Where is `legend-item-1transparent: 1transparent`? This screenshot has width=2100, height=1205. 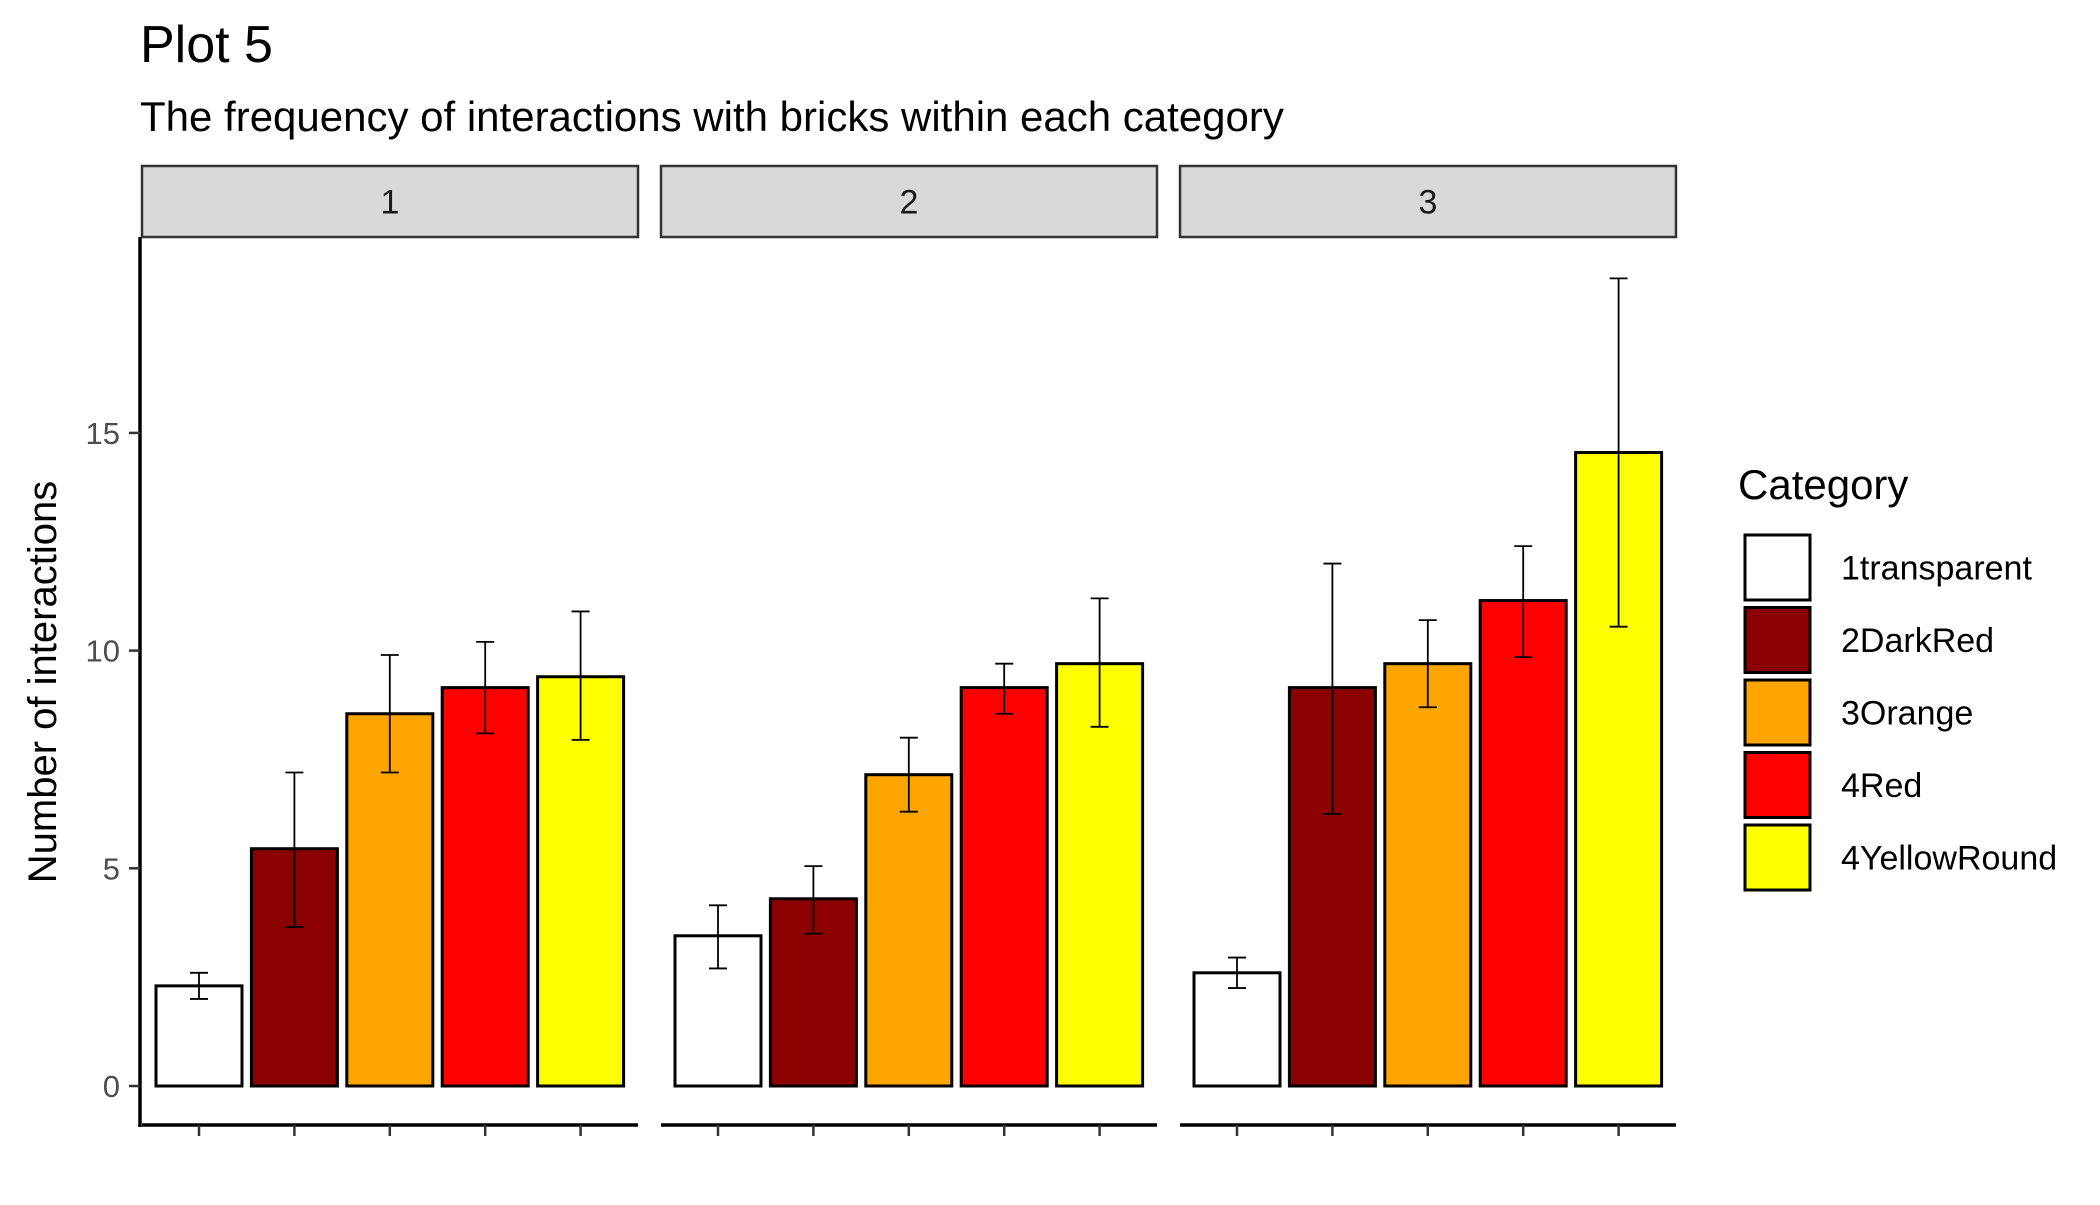 legend-item-1transparent: 1transparent is located at coordinates (1887, 567).